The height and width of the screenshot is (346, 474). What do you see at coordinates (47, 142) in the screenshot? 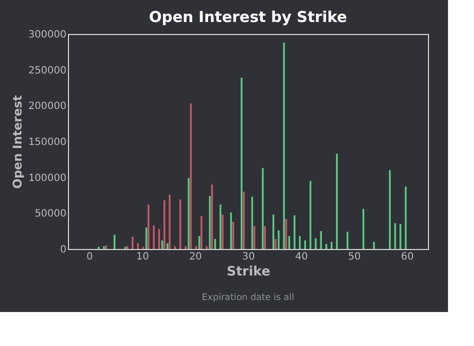
I see `y-tick-label: 150000` at bounding box center [47, 142].